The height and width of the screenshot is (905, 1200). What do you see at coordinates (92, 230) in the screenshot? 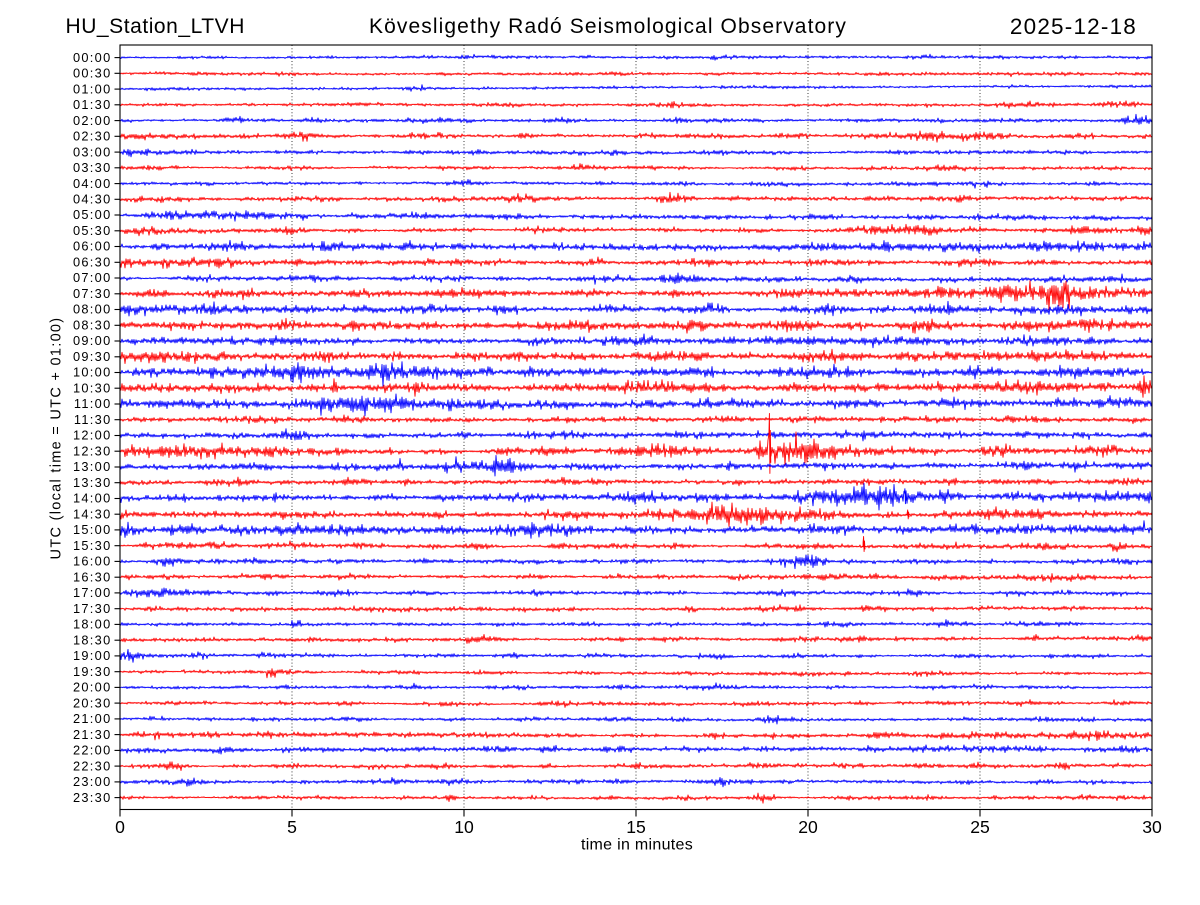
I see `svg-text: 05:30` at bounding box center [92, 230].